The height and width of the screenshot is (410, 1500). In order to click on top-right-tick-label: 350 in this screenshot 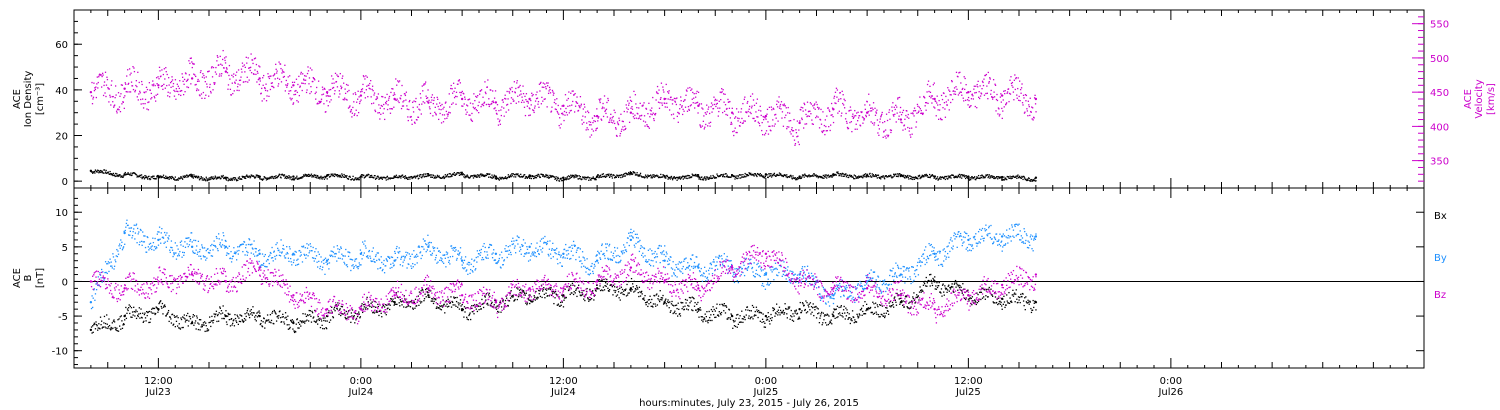, I will do `click(1439, 162)`.